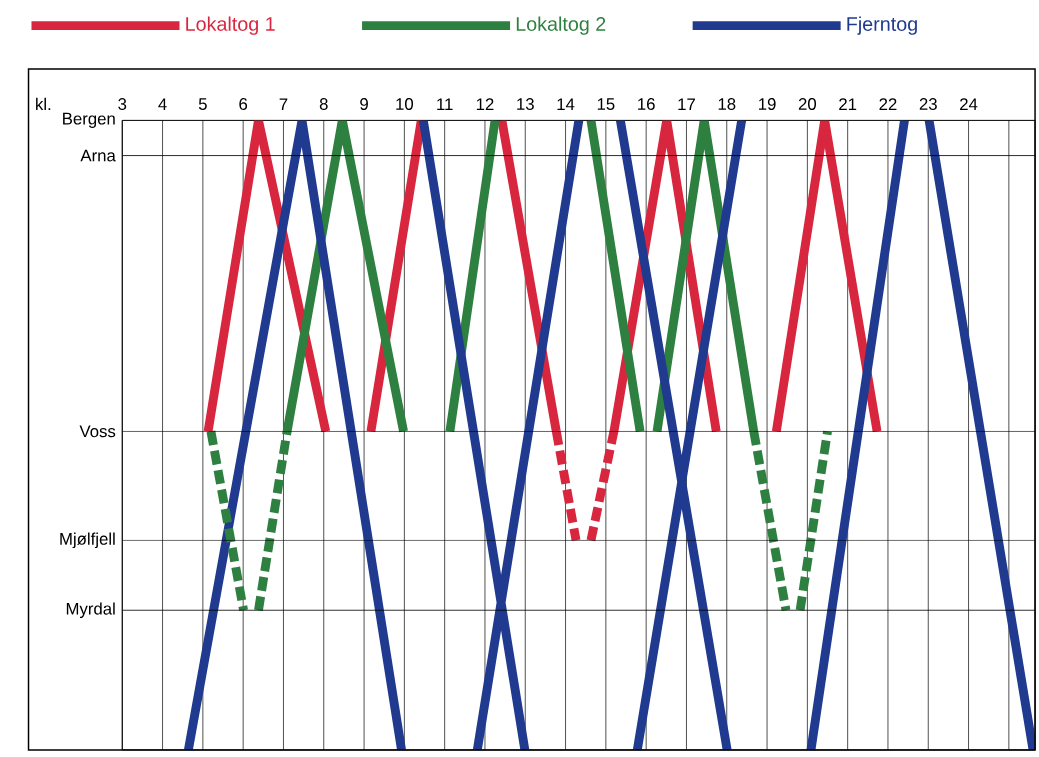  What do you see at coordinates (525, 104) in the screenshot?
I see `x-tick-label: 13` at bounding box center [525, 104].